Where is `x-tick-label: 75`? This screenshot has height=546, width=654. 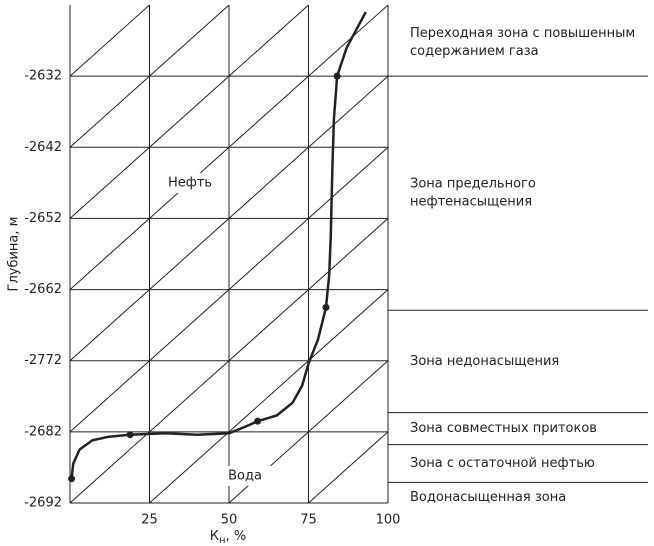
x-tick-label: 75 is located at coordinates (308, 520).